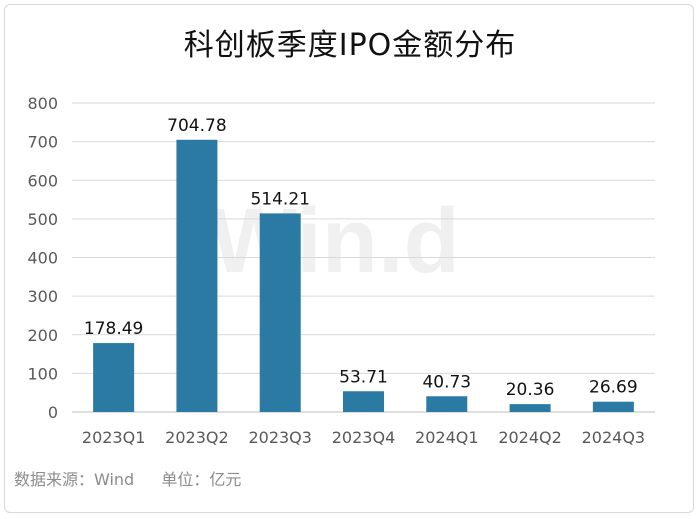 This screenshot has height=519, width=700. What do you see at coordinates (42, 180) in the screenshot?
I see `y-tick-label: 600` at bounding box center [42, 180].